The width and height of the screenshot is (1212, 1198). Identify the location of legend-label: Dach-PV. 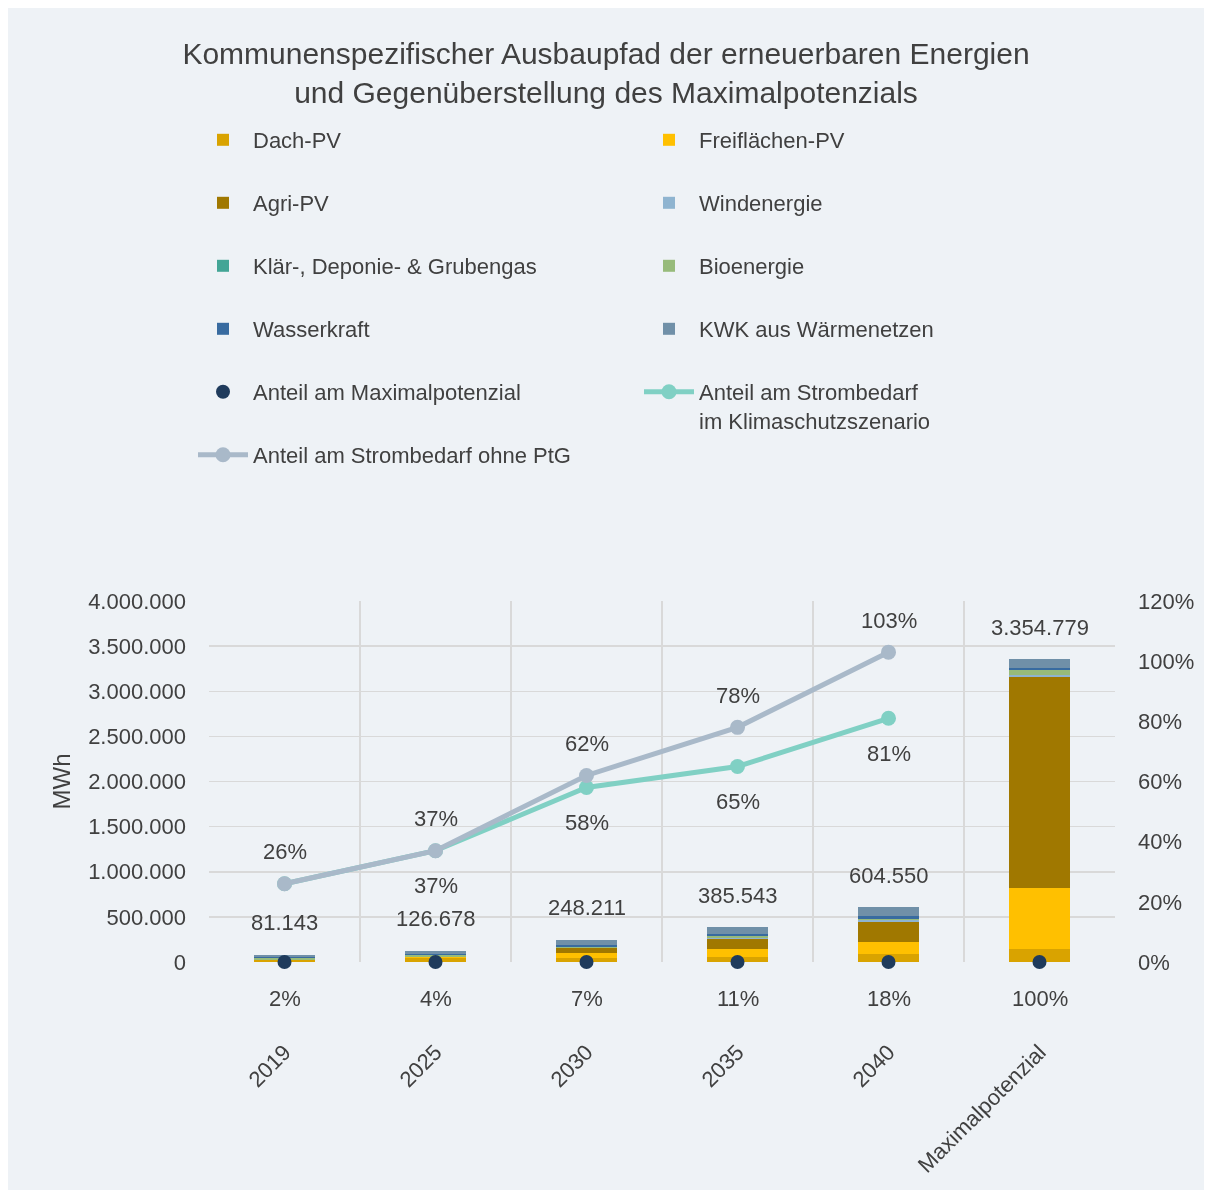
(297, 141).